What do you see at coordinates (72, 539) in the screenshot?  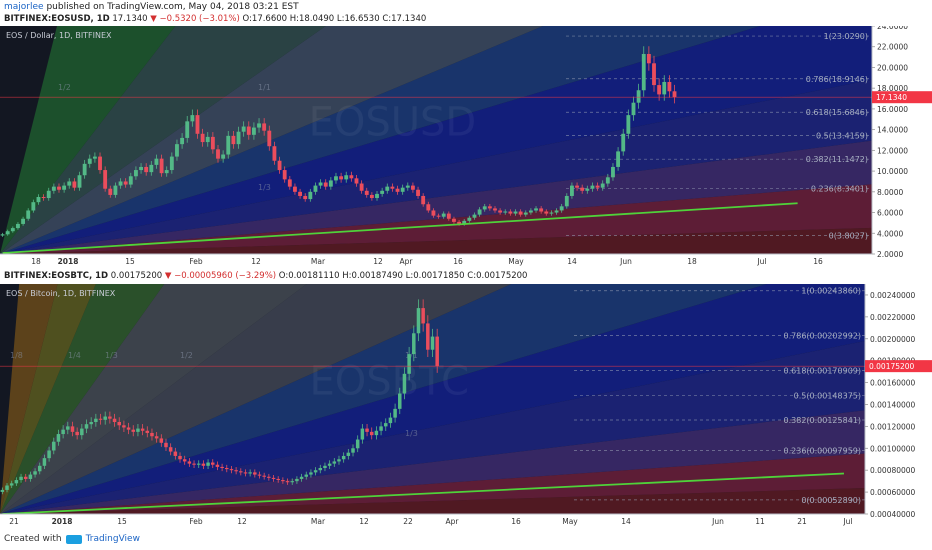 I see `footer: Created with TradingView` at bounding box center [72, 539].